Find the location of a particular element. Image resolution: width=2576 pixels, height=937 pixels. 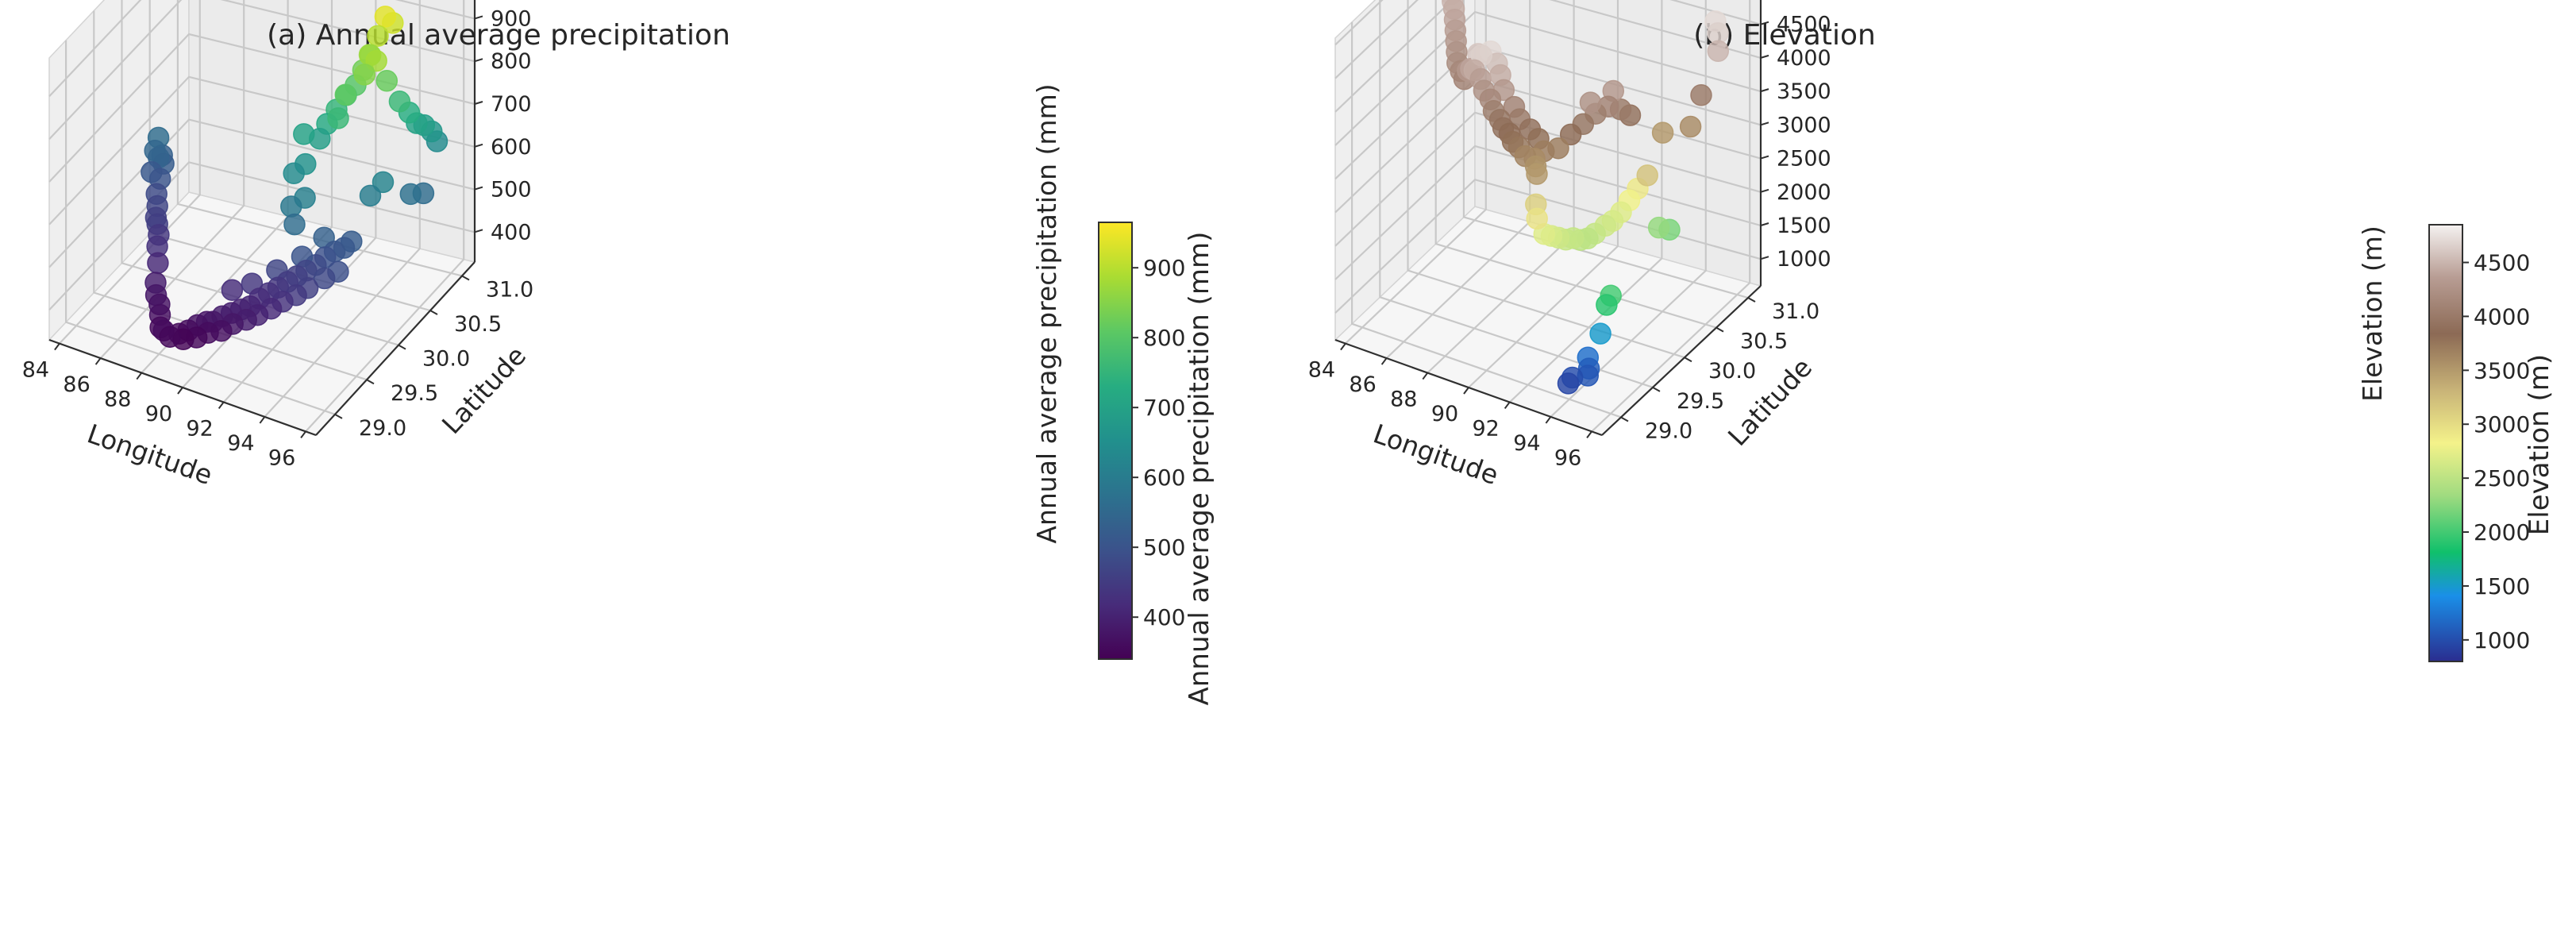

x-tick-label: 94 is located at coordinates (240, 443).